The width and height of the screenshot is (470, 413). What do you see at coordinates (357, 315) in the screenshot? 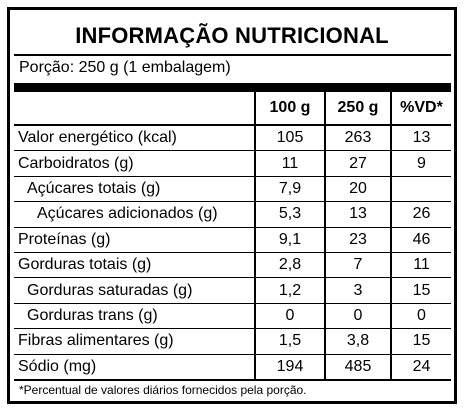
I see `per-250g-cell: 0` at bounding box center [357, 315].